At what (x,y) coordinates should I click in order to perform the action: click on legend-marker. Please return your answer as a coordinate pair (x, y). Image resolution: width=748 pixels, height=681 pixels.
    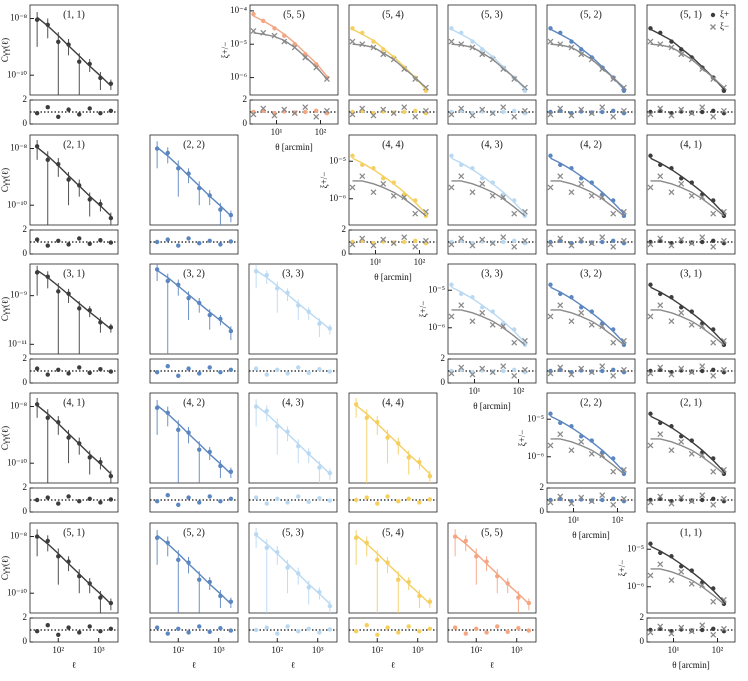
    Looking at the image, I should click on (713, 15).